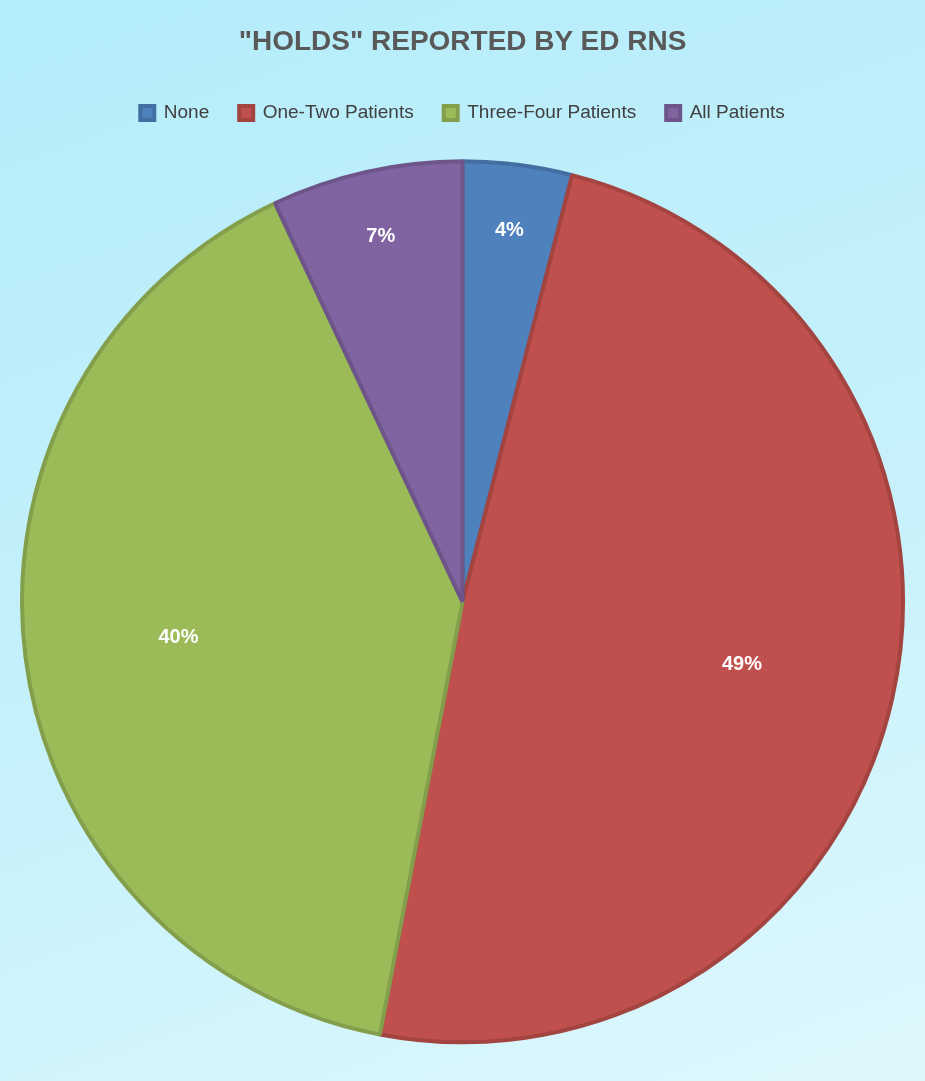  Describe the element at coordinates (178, 636) in the screenshot. I see `data-label: 40%` at that location.